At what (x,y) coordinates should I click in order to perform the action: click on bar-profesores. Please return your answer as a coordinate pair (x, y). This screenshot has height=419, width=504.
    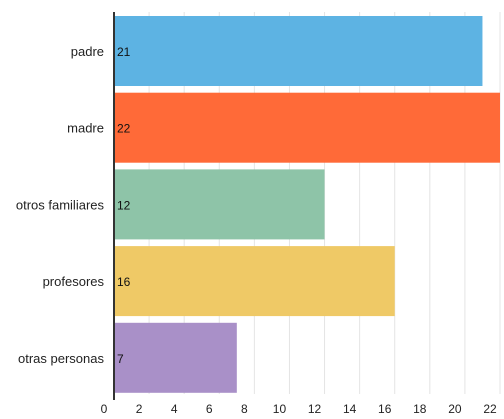
    Looking at the image, I should click on (254, 281).